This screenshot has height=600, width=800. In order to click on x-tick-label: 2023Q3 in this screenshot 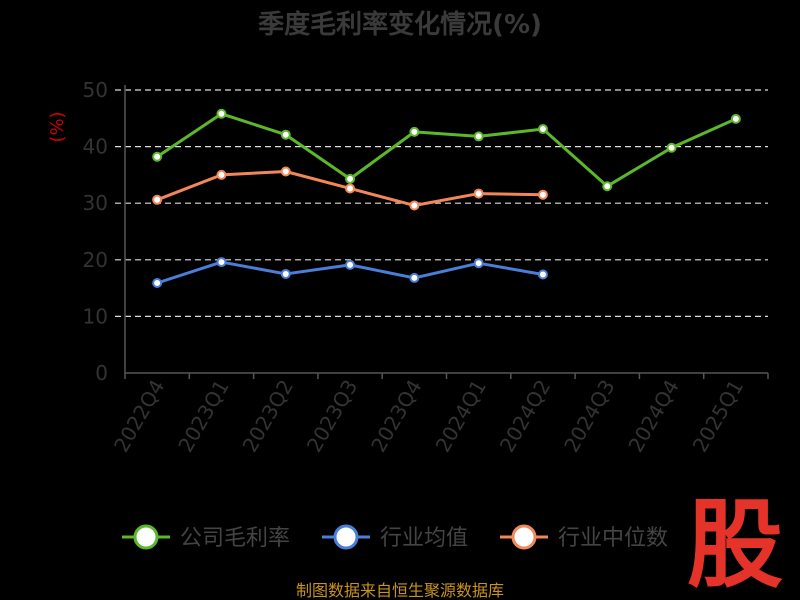, I will do `click(332, 416)`.